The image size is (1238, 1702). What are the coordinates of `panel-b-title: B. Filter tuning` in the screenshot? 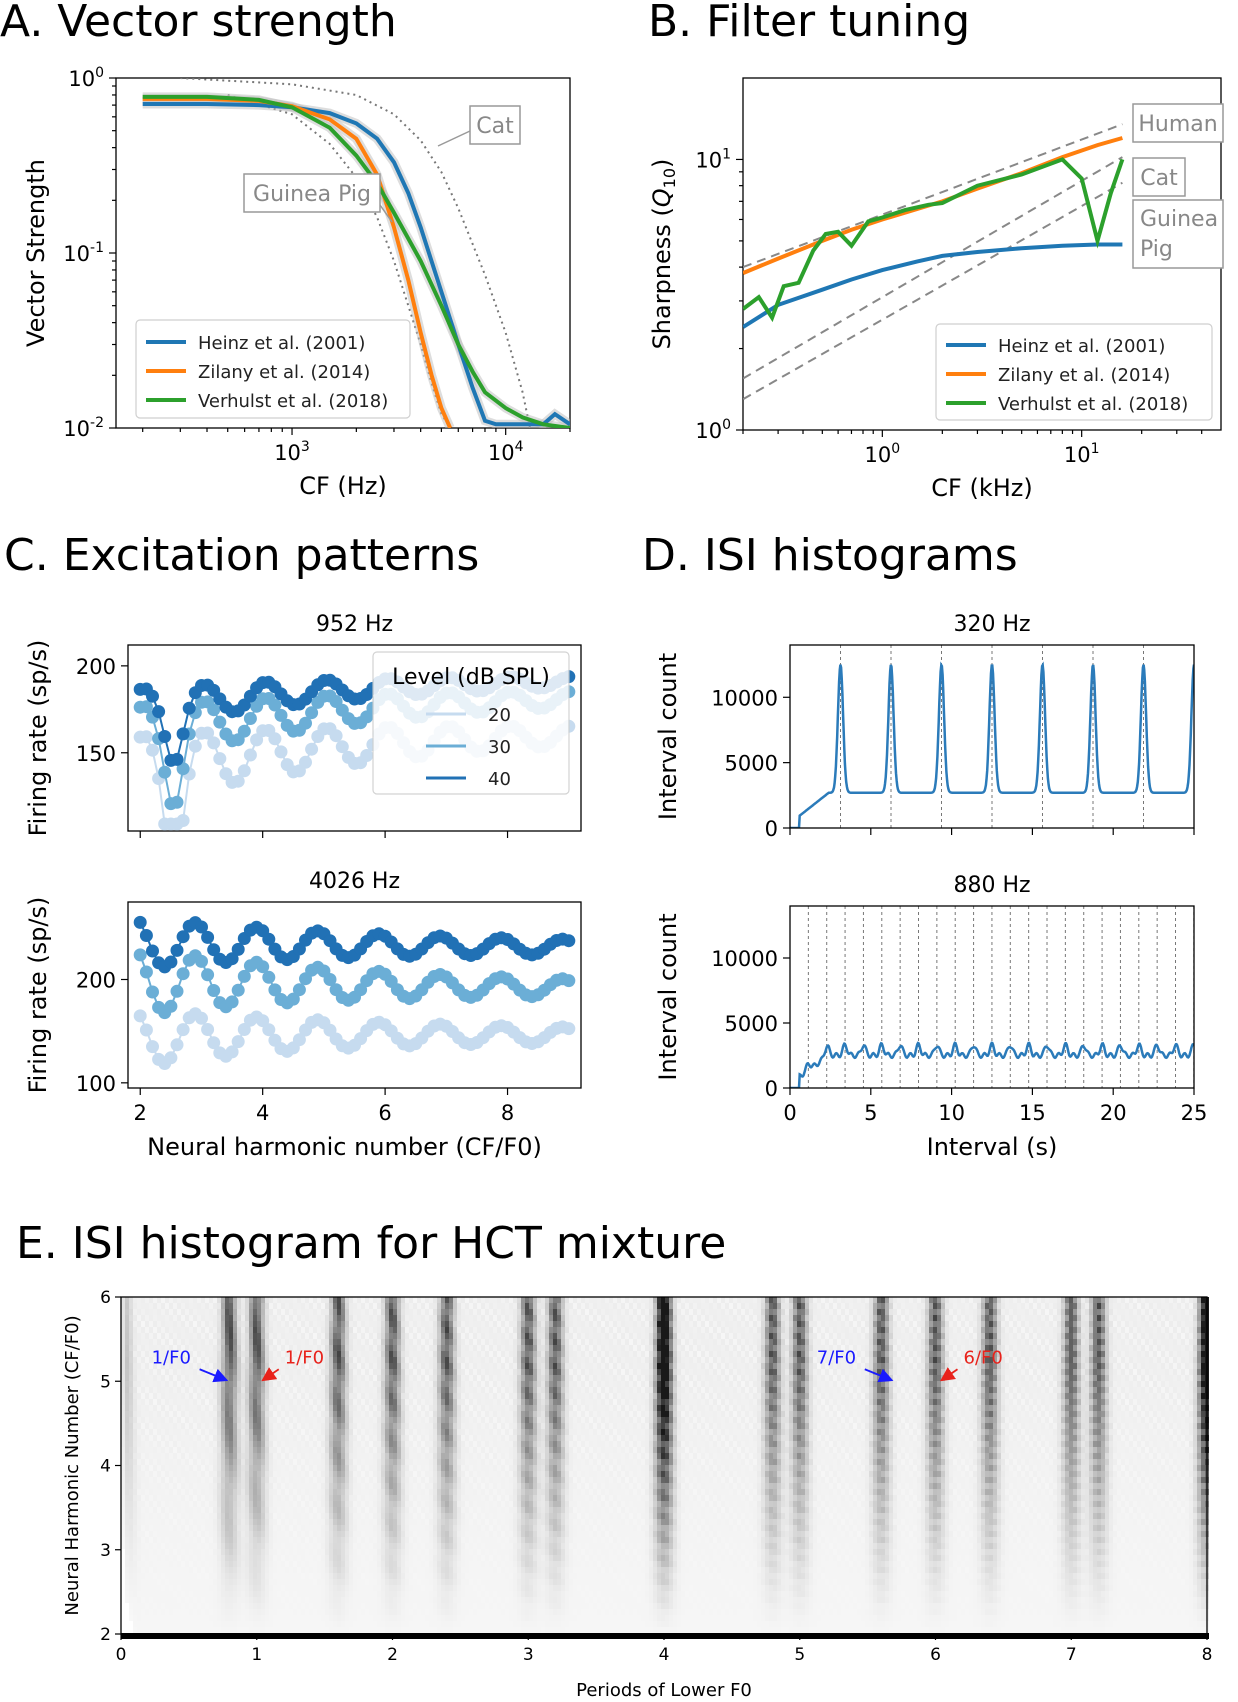 It's located at (809, 23).